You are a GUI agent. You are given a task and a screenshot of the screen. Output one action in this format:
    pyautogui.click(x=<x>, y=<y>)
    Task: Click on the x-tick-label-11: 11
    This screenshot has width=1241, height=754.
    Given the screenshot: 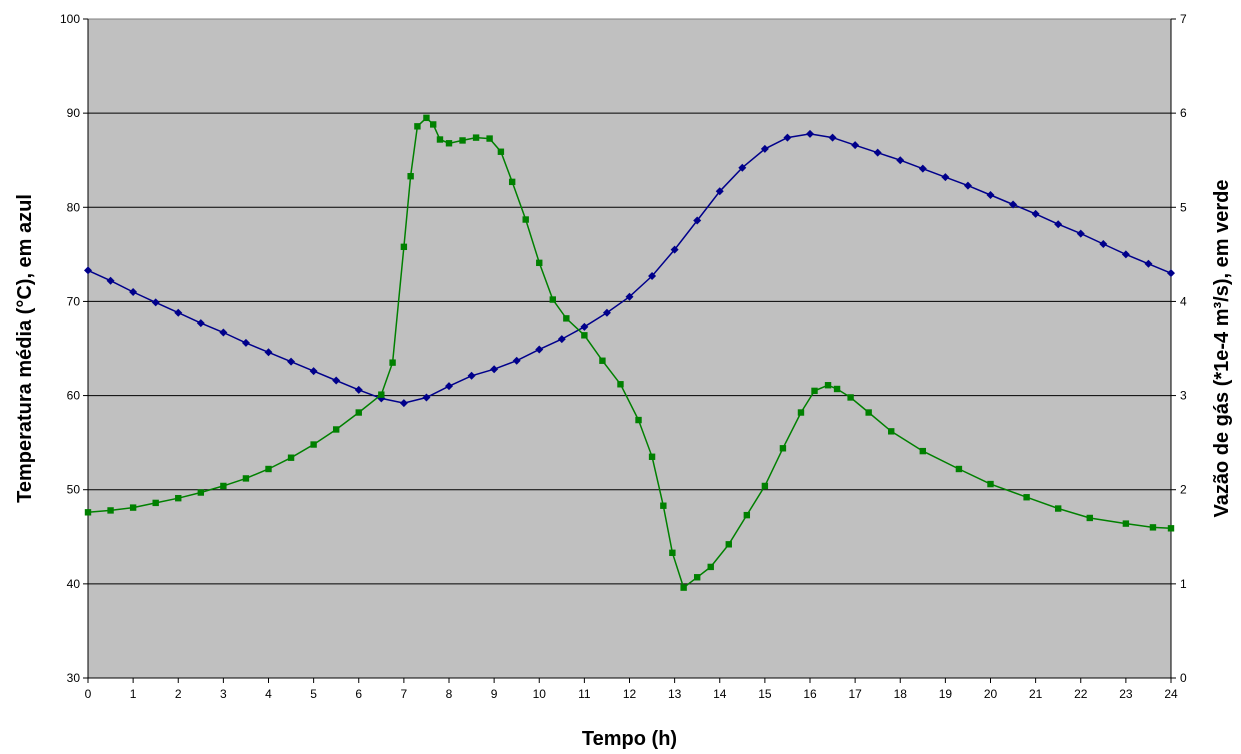 What is the action you would take?
    pyautogui.click(x=584, y=694)
    